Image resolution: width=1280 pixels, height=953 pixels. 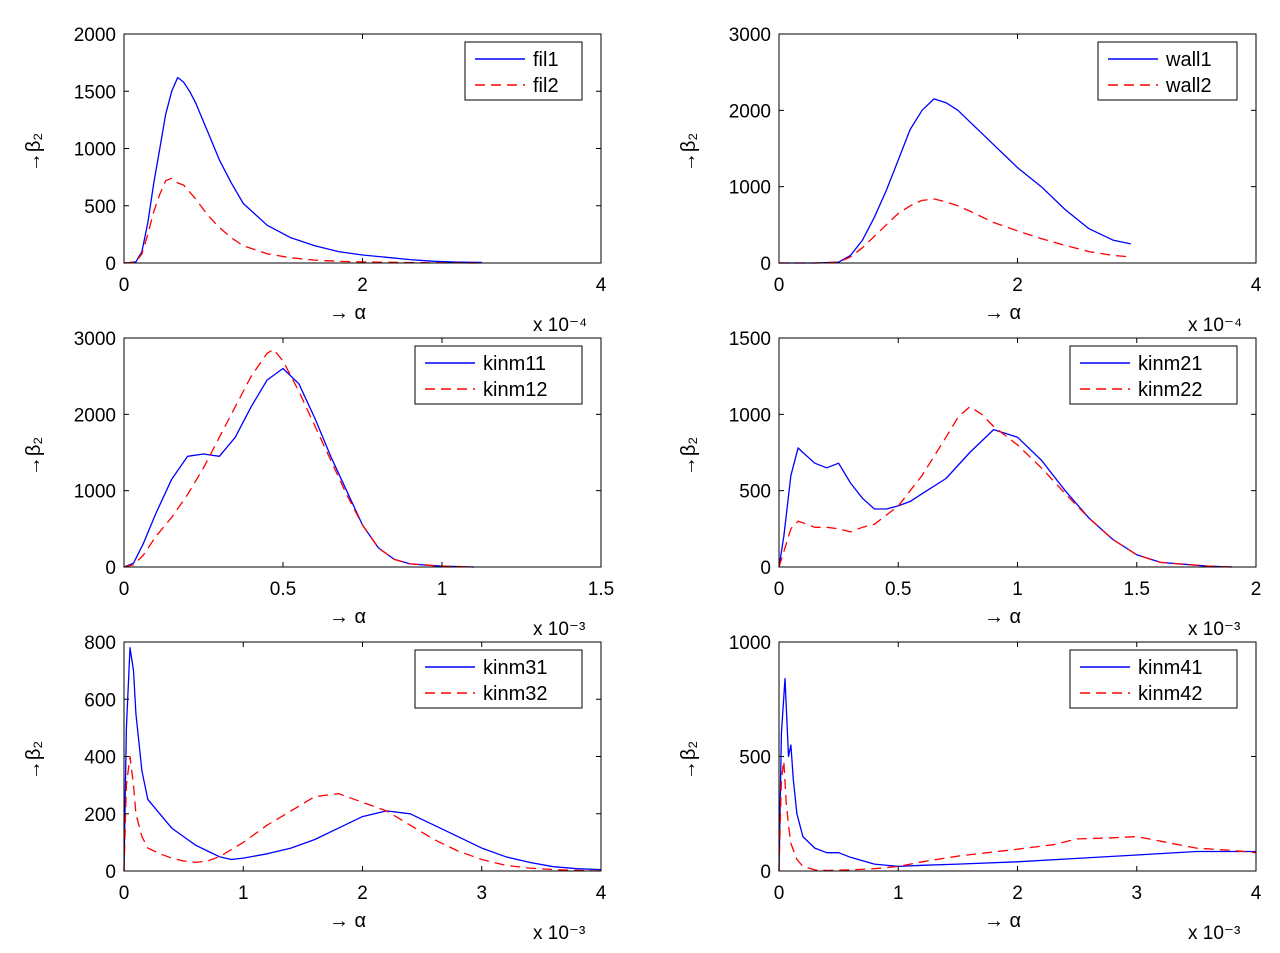 I want to click on series-line-kinm31, so click(x=362, y=759).